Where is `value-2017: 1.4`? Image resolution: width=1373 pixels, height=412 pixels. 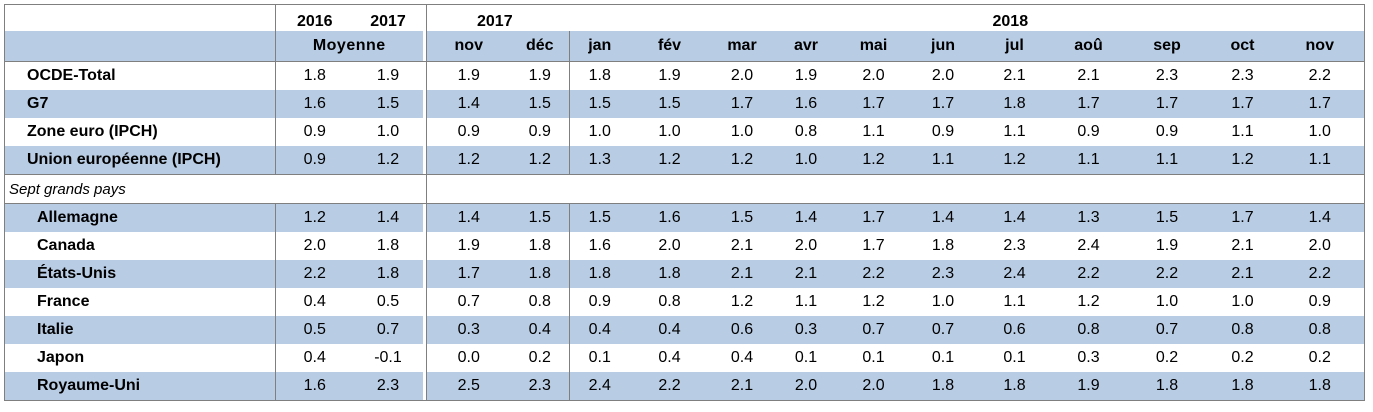
value-2017: 1.4 is located at coordinates (388, 217).